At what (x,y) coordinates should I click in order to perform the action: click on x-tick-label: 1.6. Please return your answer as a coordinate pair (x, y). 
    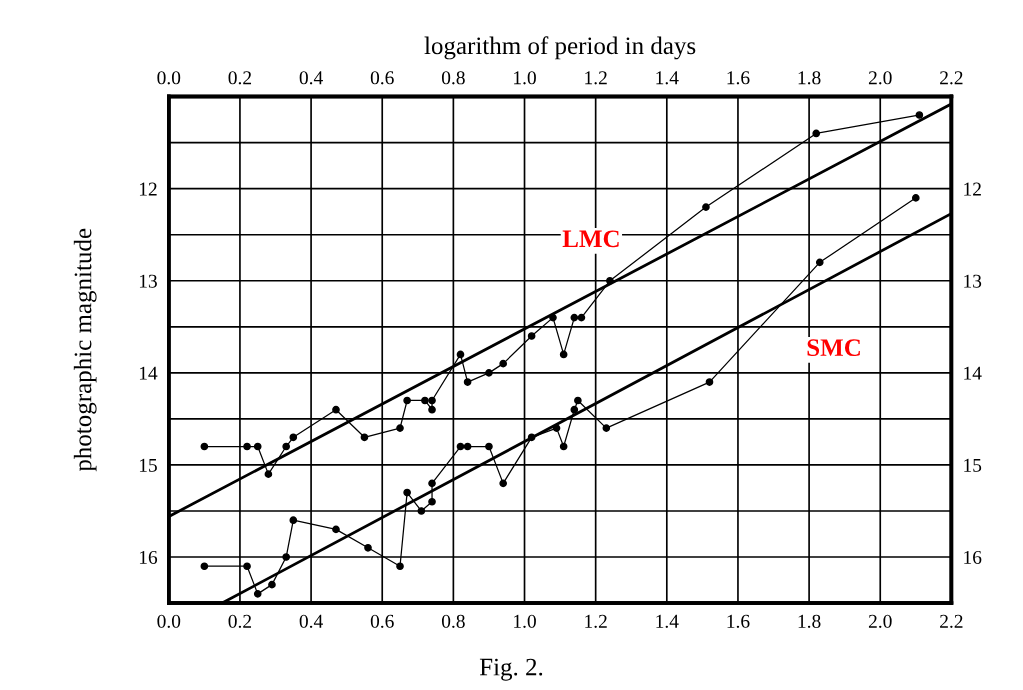
    Looking at the image, I should click on (738, 621).